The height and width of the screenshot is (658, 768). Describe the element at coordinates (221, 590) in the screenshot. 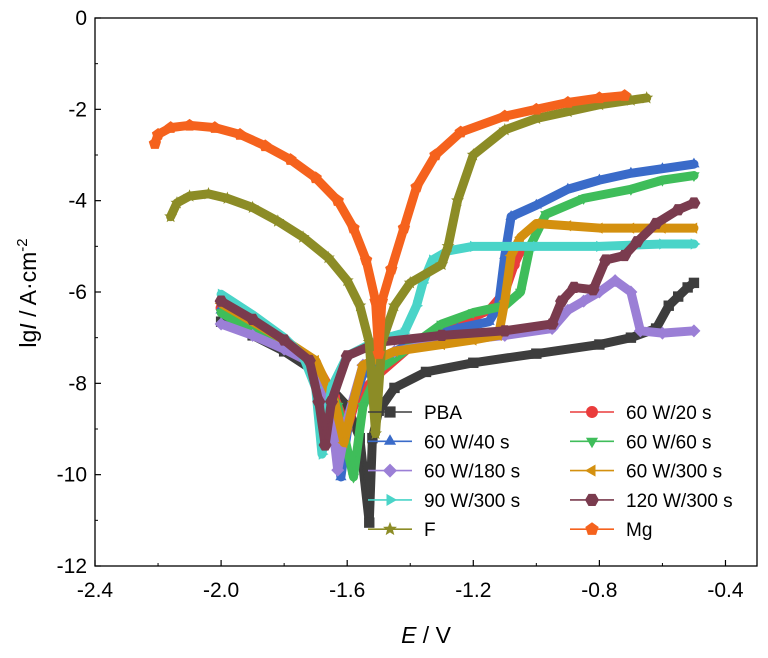

I see `x-tick-label: -2.0` at that location.